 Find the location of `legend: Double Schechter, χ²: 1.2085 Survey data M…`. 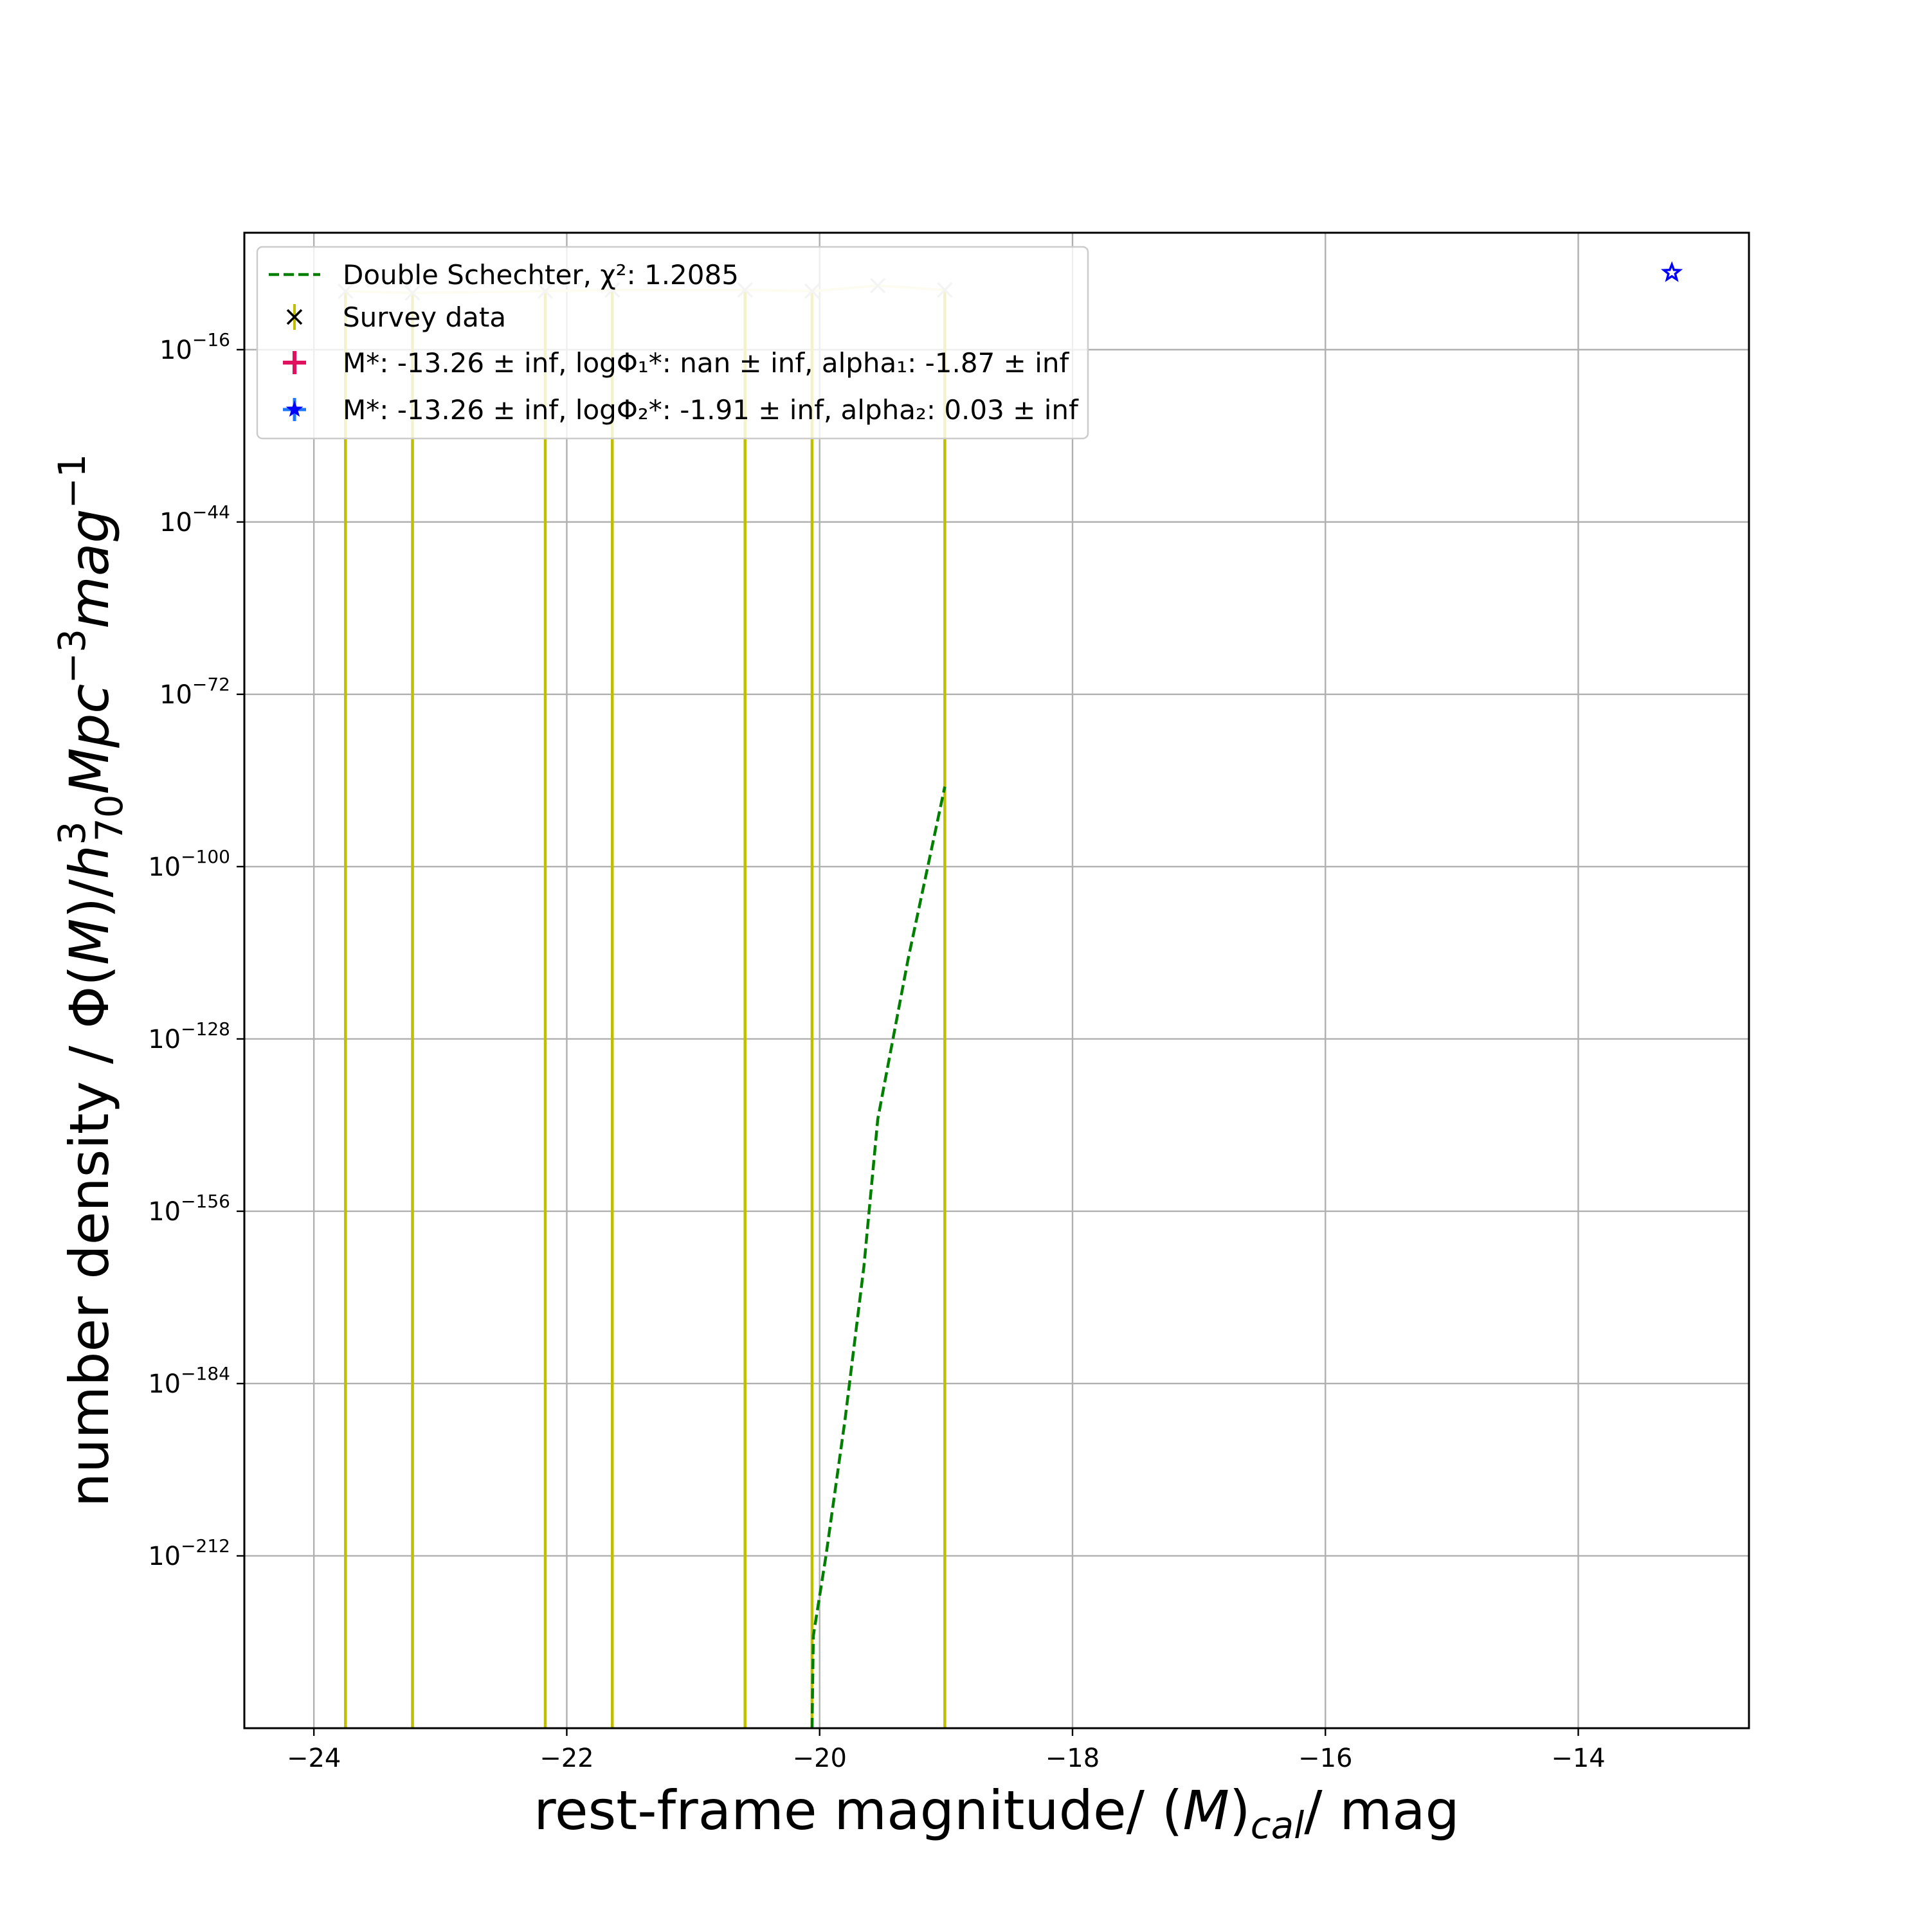

legend: Double Schechter, χ²: 1.2085 Survey data M… is located at coordinates (673, 343).